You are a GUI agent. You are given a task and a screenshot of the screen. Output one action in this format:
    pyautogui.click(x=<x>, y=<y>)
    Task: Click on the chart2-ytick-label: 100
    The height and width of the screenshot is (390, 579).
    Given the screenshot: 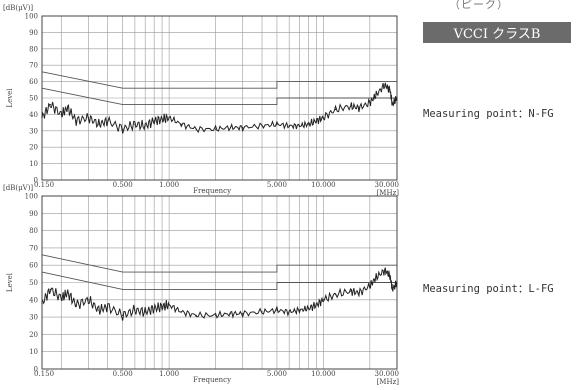 What is the action you would take?
    pyautogui.click(x=31, y=197)
    